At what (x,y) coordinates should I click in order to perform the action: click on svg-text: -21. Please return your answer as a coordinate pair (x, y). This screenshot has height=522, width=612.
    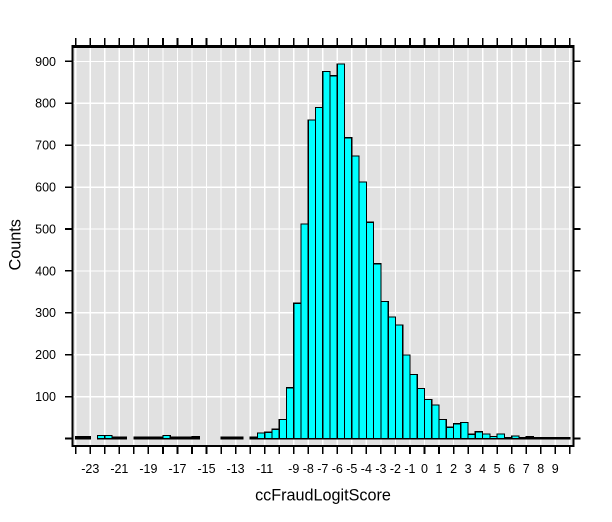
    Looking at the image, I should click on (119, 469).